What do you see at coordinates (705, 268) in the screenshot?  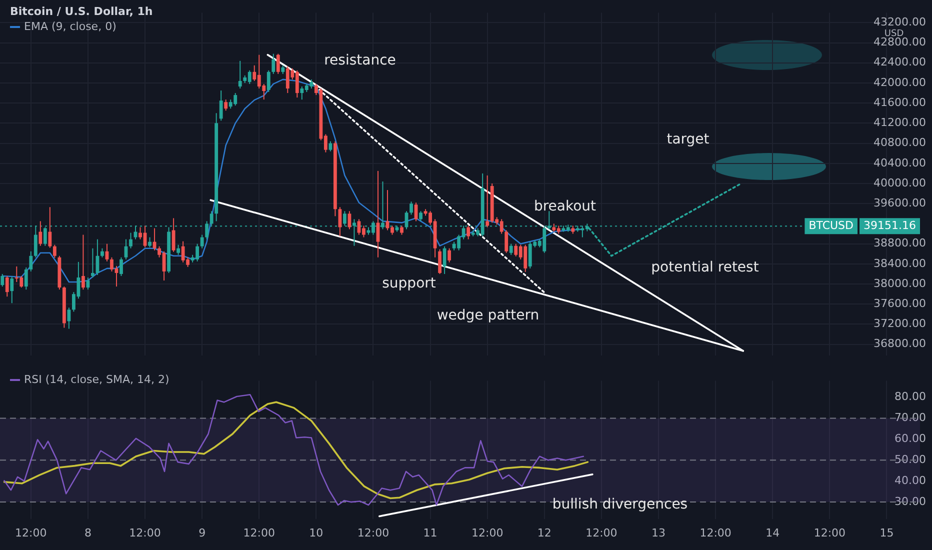 I see `annotation: potential retest` at bounding box center [705, 268].